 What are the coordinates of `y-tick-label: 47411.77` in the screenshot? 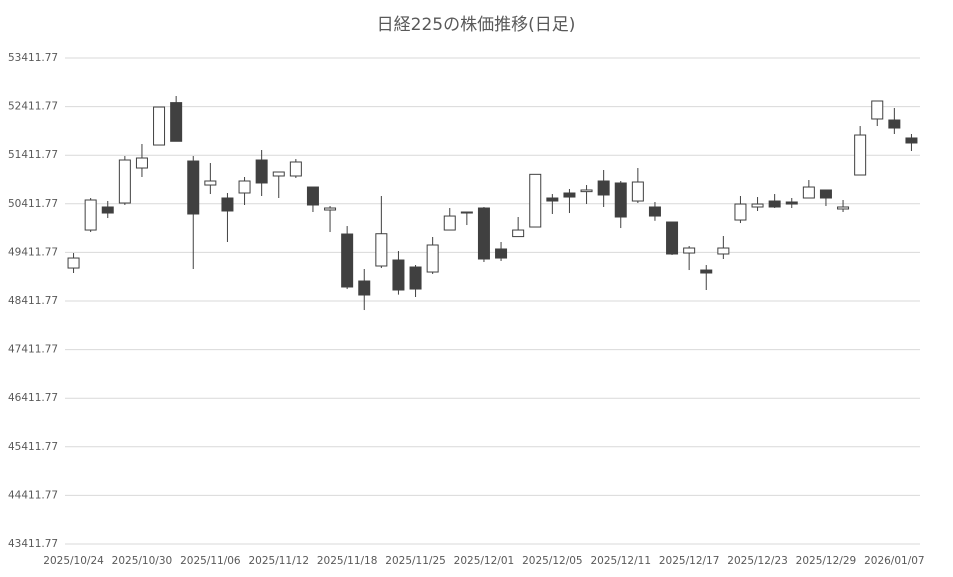 It's located at (33, 350).